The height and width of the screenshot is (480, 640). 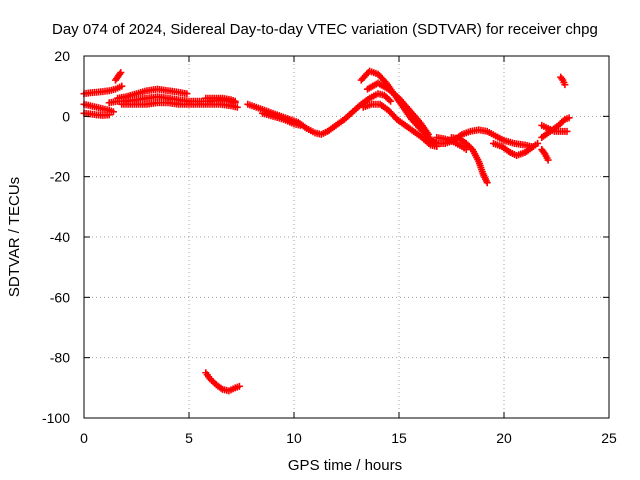 What do you see at coordinates (14, 237) in the screenshot?
I see `y-axis-label: SDTVAR / TECUs` at bounding box center [14, 237].